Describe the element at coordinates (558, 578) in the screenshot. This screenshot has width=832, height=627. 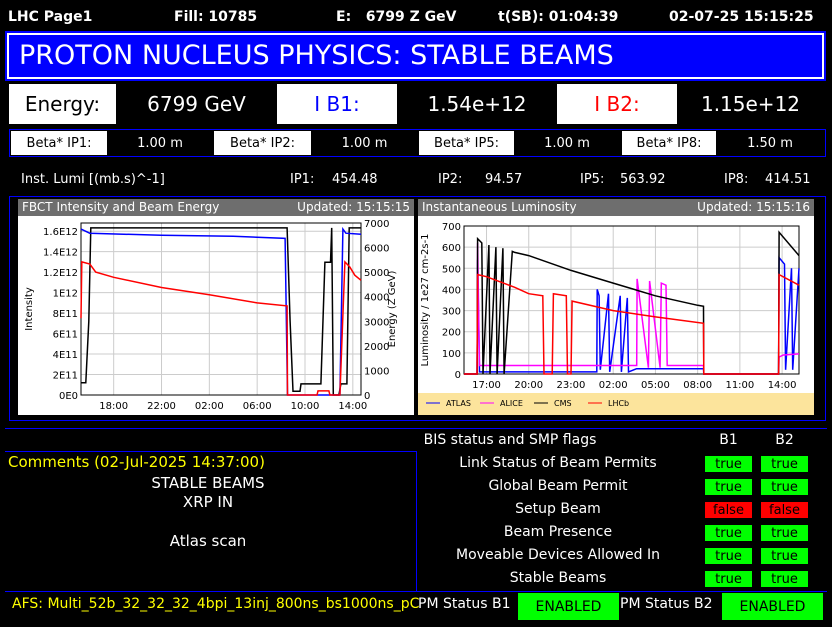
I see `flag-label: Stable Beams` at that location.